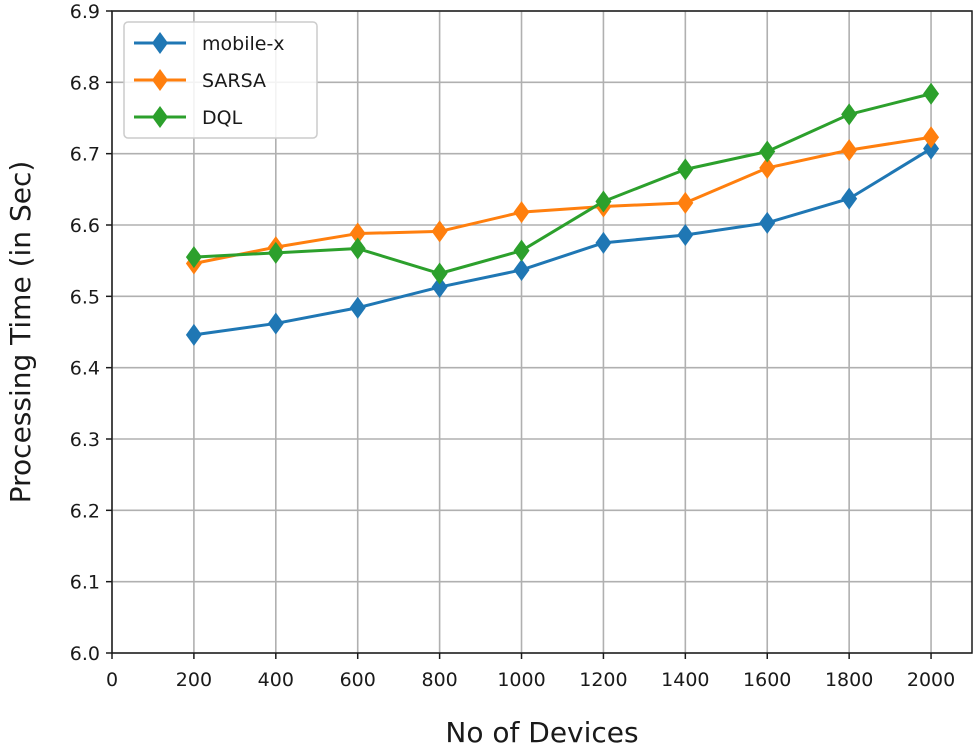 The height and width of the screenshot is (747, 980). I want to click on x-axis-ticks: 0 200 400 600 800 1000 1200 1400 1600 1800 2000, so click(530, 672).